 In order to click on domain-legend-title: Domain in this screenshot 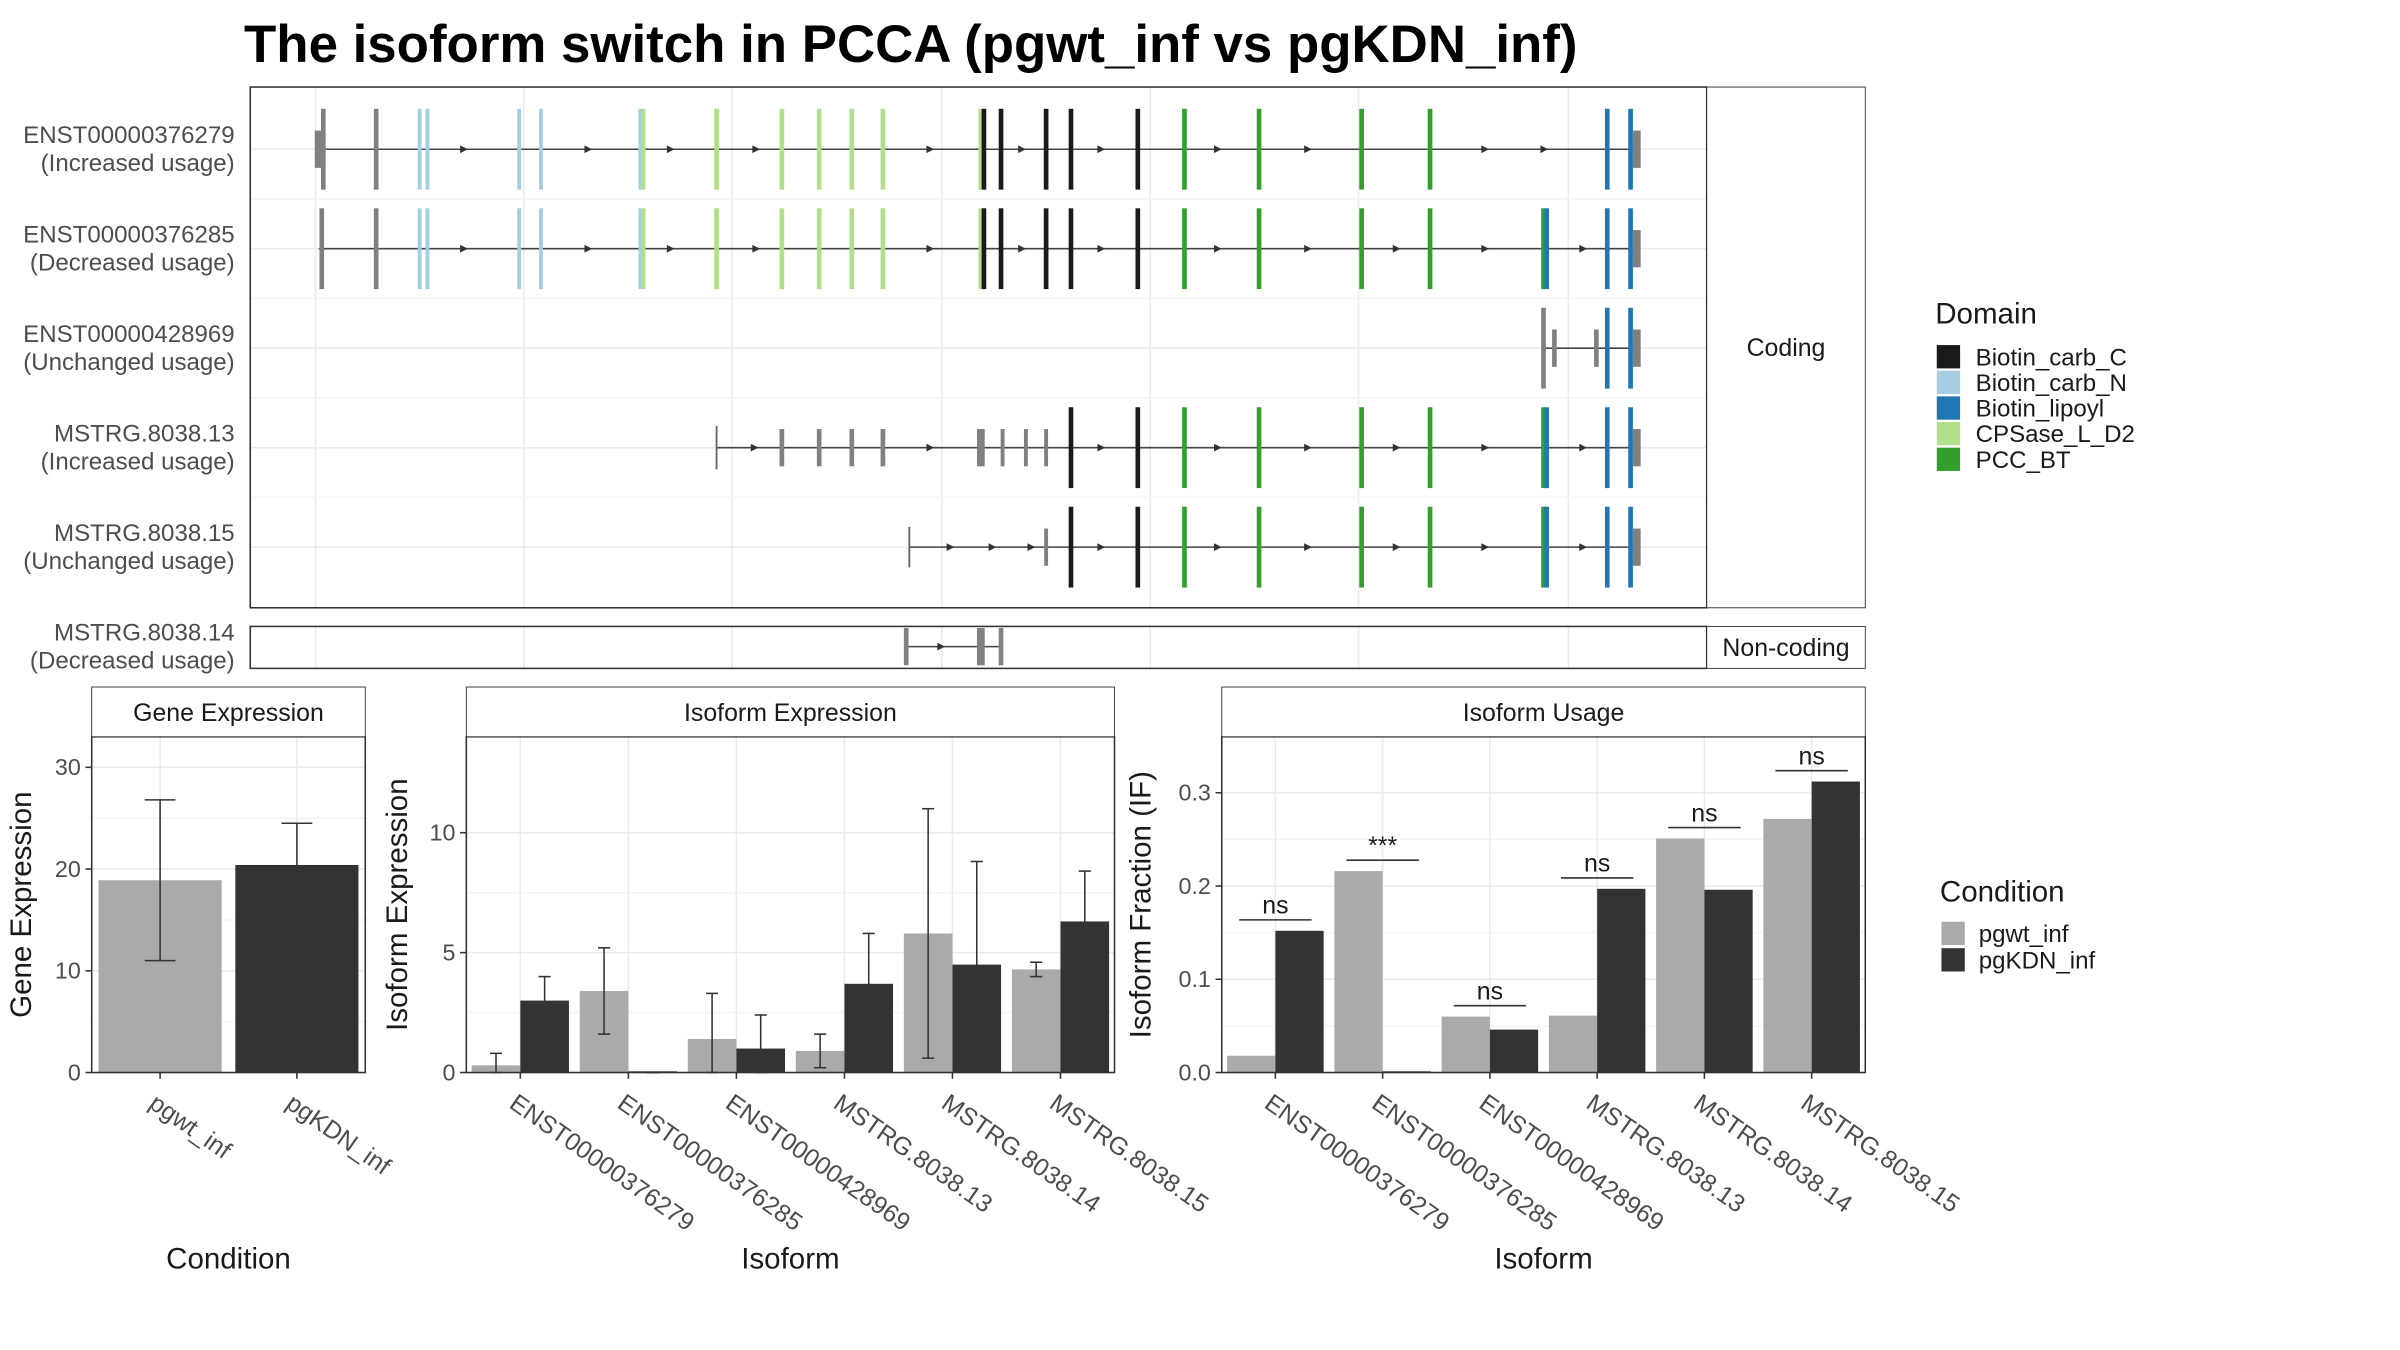, I will do `click(1986, 313)`.